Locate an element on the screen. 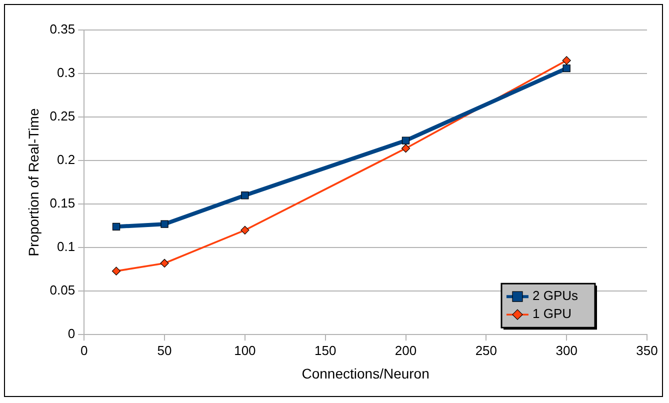  x-tick-label: 100 is located at coordinates (245, 350).